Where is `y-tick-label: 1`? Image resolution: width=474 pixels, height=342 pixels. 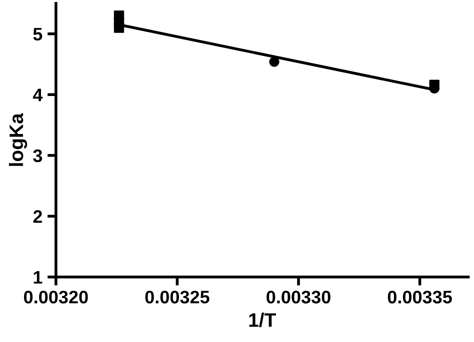
y-tick-label: 1 is located at coordinates (38, 277).